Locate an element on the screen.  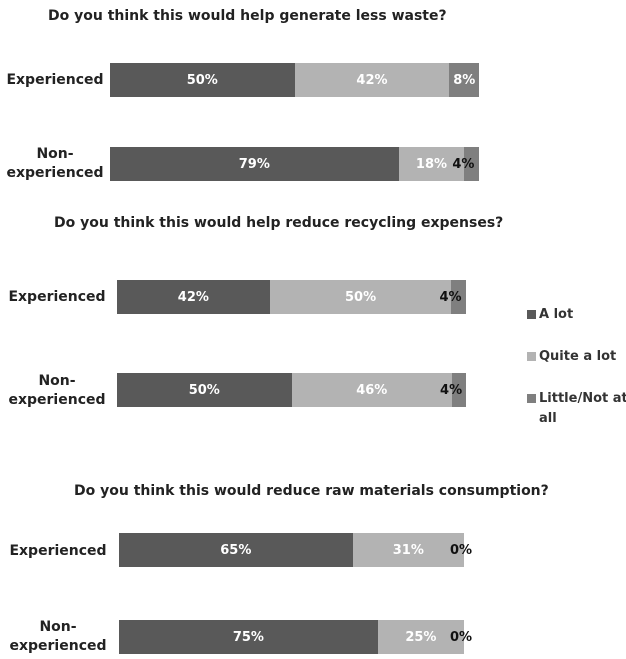
data-label-quite-a-lot: 50% is located at coordinates (361, 297).